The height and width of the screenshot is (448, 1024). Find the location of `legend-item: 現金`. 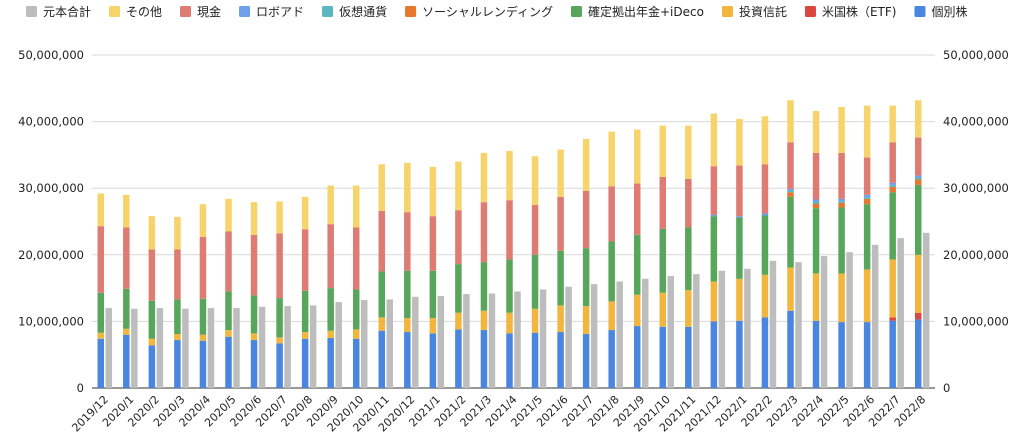

legend-item: 現金 is located at coordinates (200, 11).